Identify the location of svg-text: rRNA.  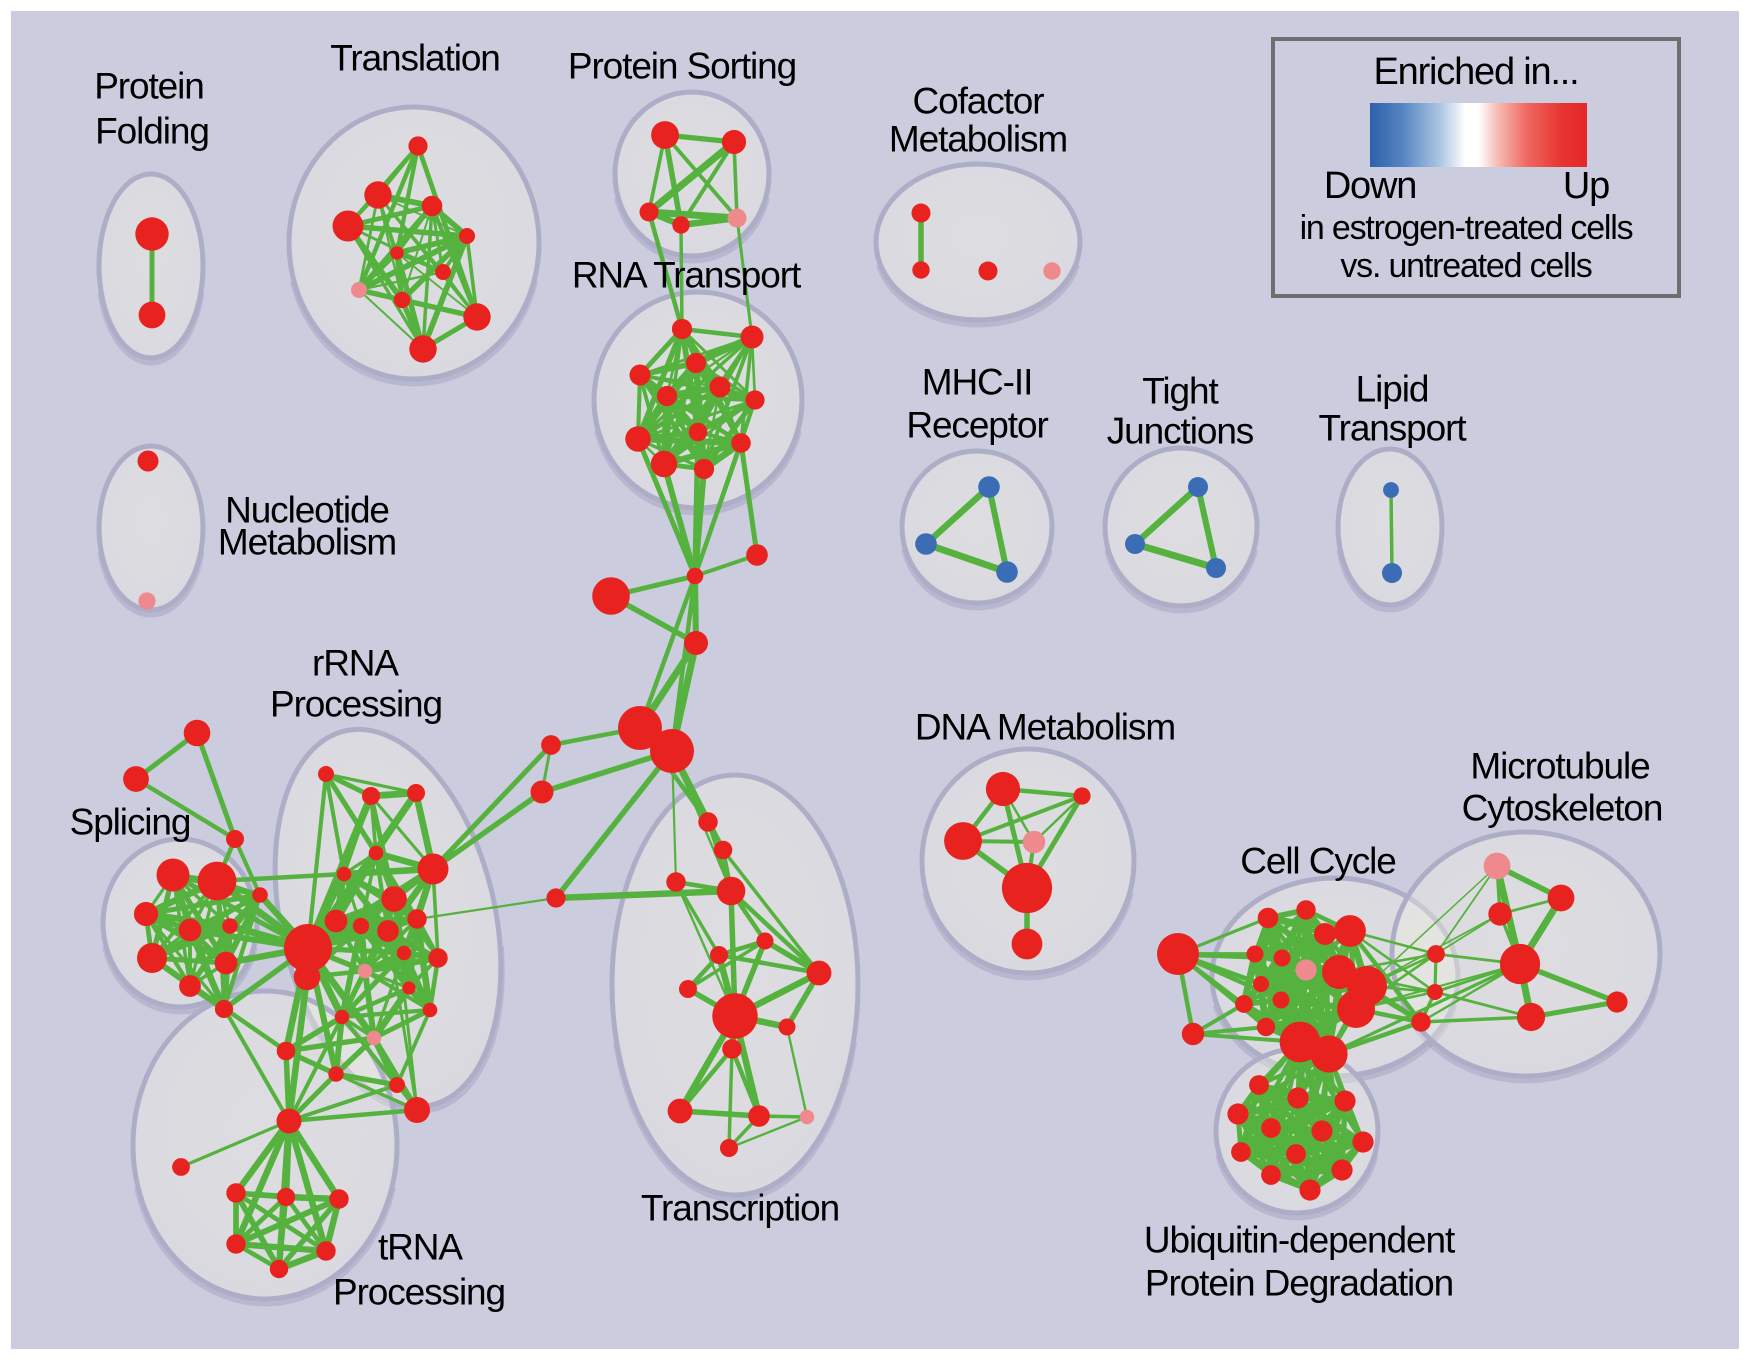
(355, 663).